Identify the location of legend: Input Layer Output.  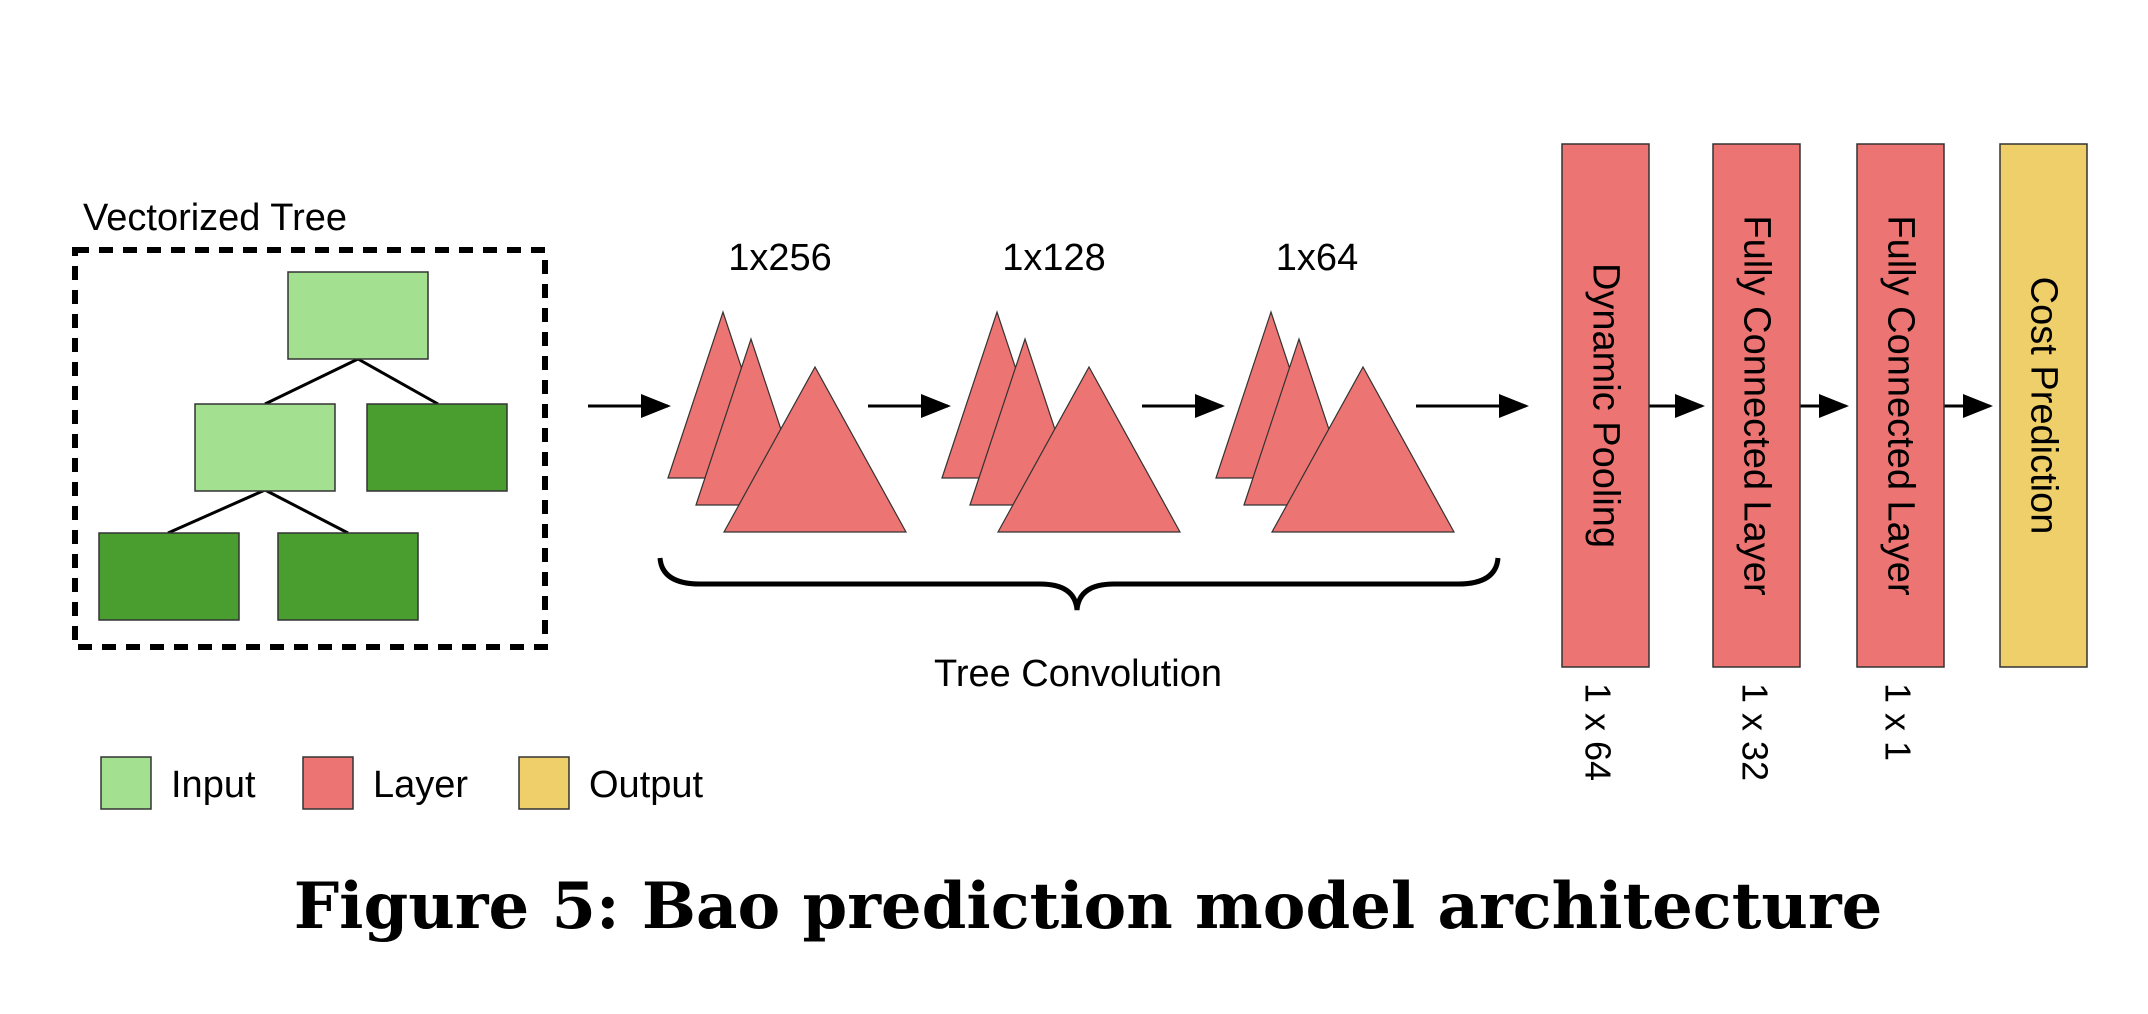
(402, 783).